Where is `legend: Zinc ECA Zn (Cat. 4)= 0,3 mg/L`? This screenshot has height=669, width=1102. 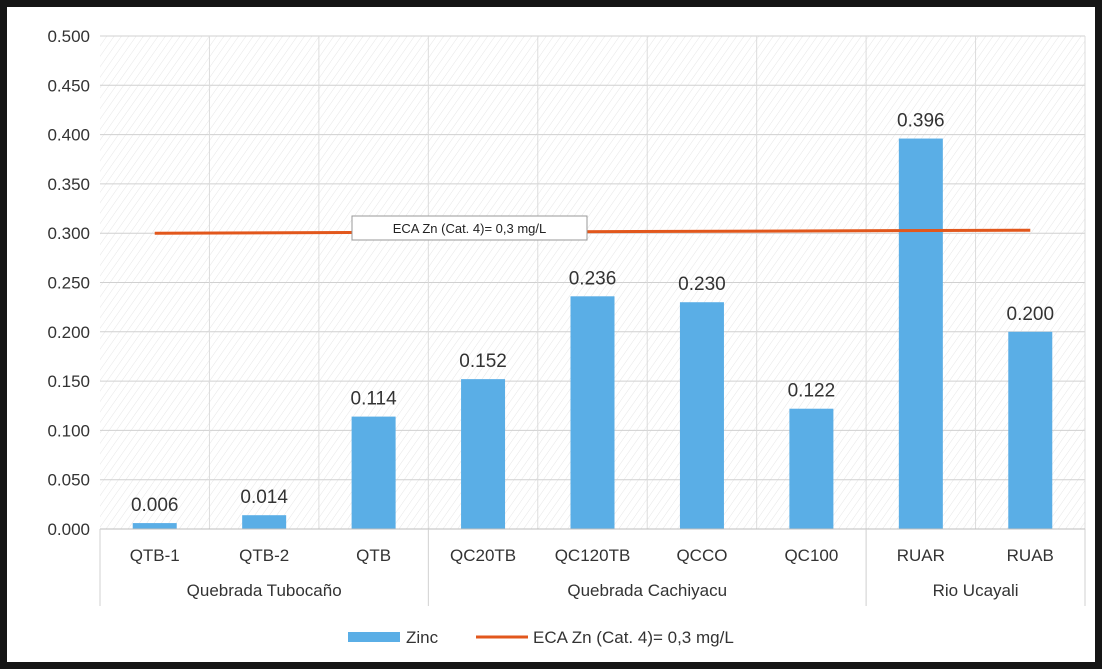 legend: Zinc ECA Zn (Cat. 4)= 0,3 mg/L is located at coordinates (541, 637).